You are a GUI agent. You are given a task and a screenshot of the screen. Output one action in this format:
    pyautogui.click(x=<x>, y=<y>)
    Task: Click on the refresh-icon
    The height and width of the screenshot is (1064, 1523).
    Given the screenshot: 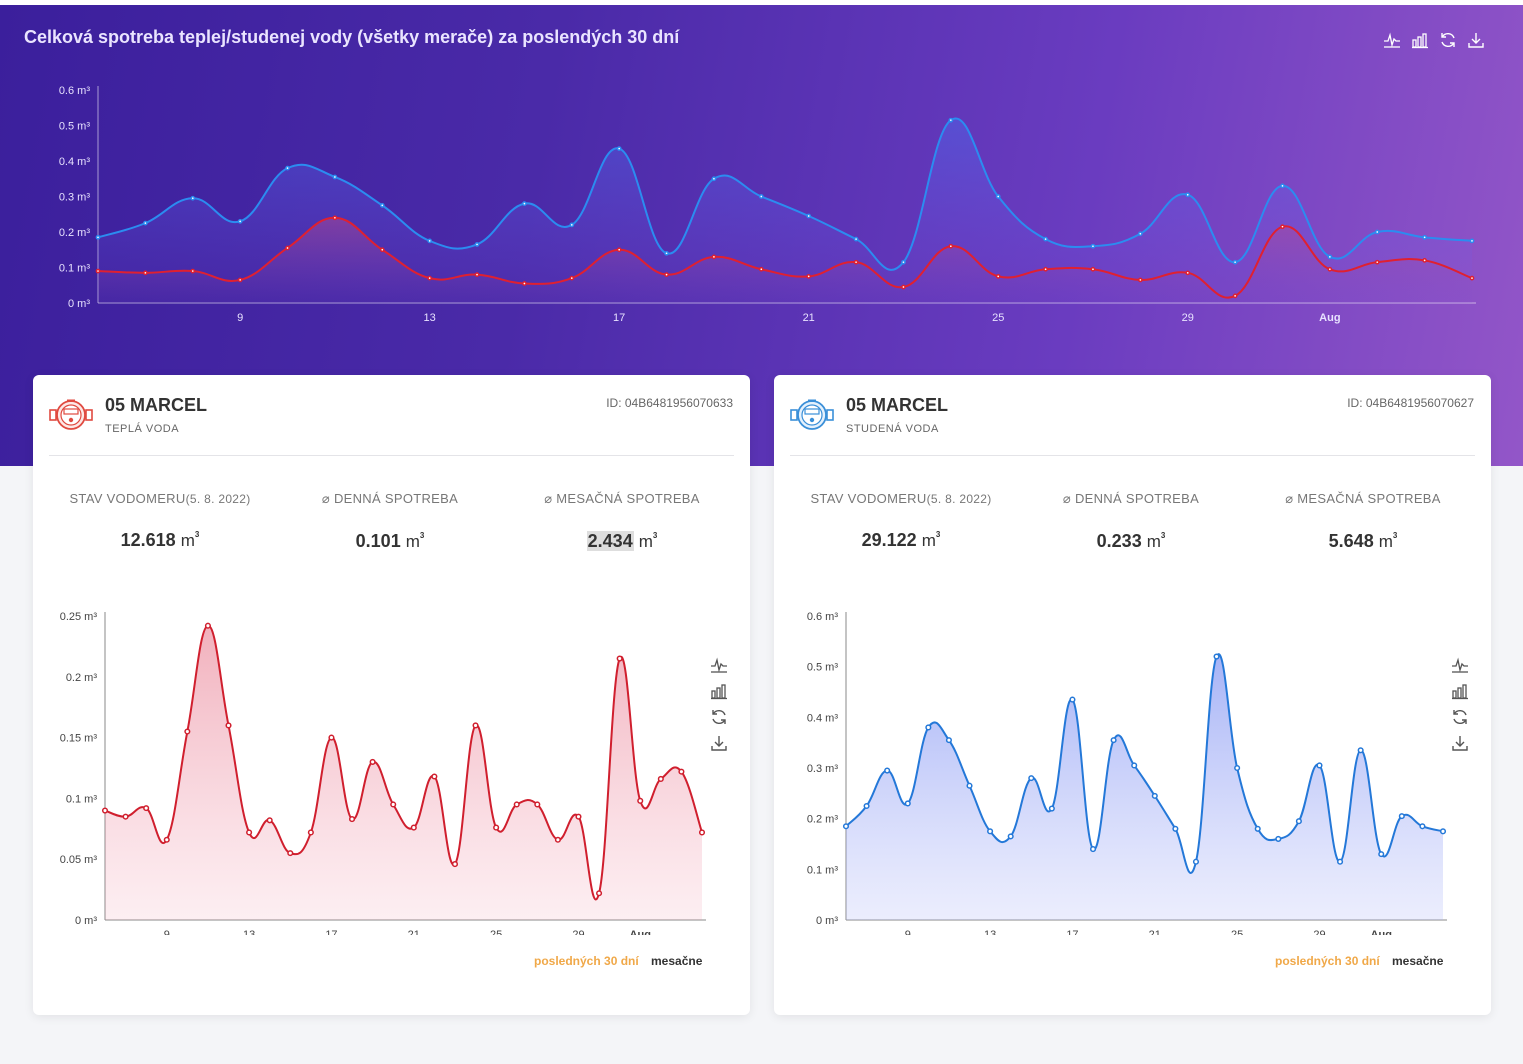 What is the action you would take?
    pyautogui.click(x=1460, y=717)
    